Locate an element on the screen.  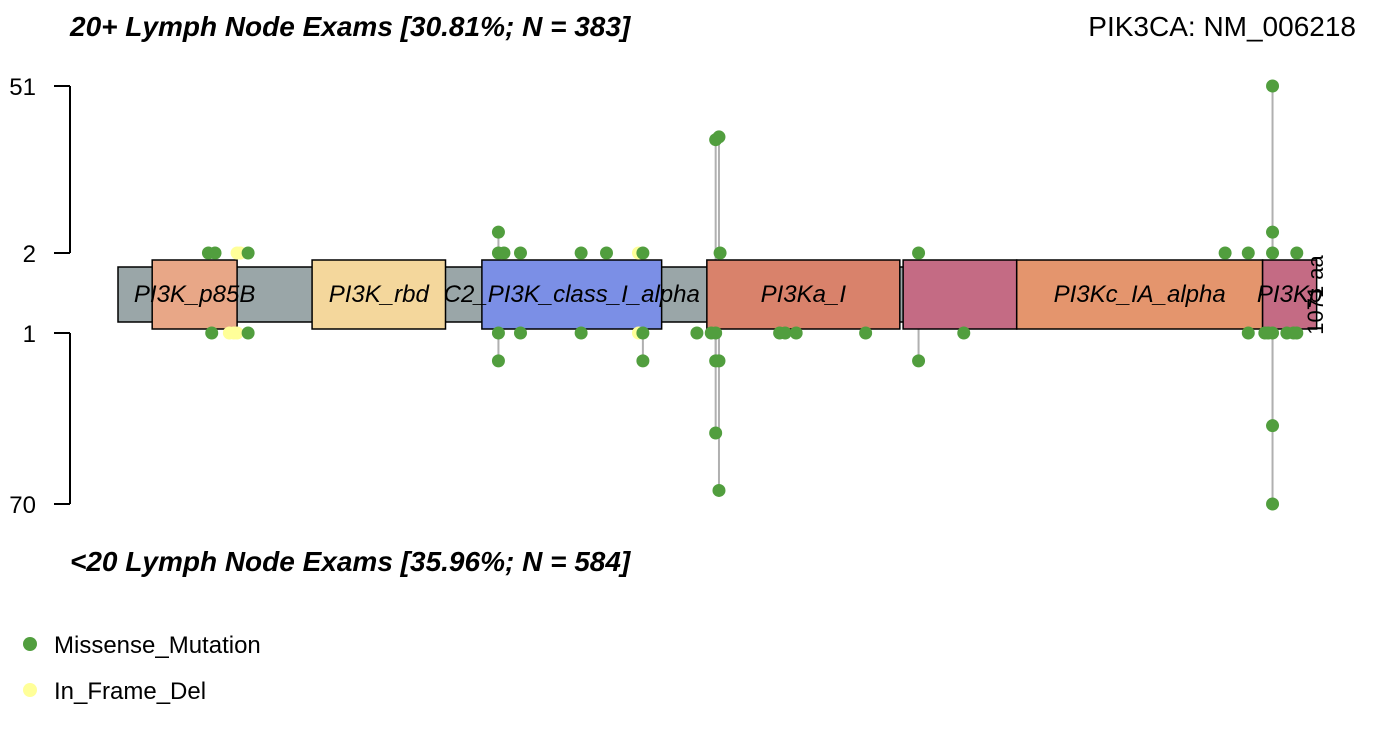
top-cohort-title: 20+ Lymph Node Exams [30.81%; N = 383] is located at coordinates (350, 26).